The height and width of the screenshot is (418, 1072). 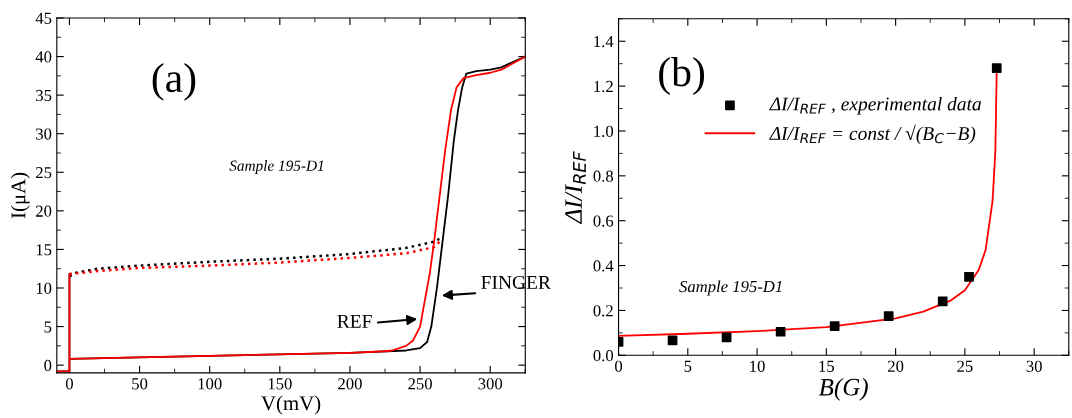 What do you see at coordinates (604, 42) in the screenshot?
I see `y-tick-label: 1.4` at bounding box center [604, 42].